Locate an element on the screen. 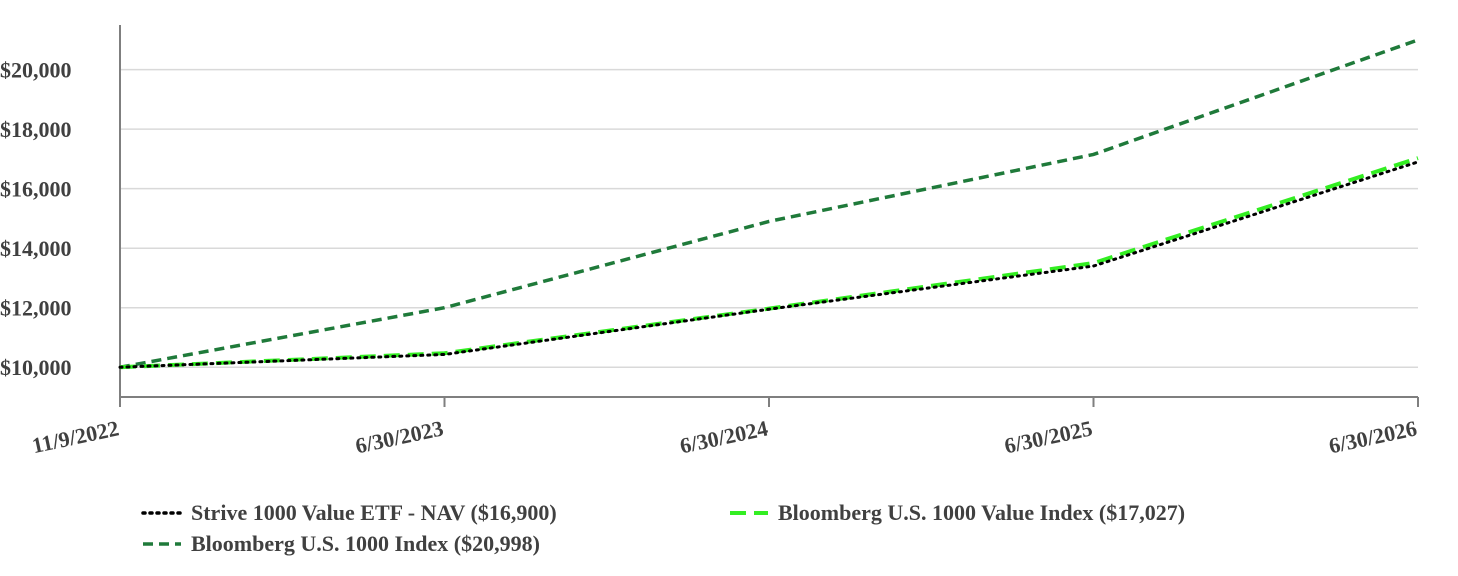 Image resolution: width=1458 pixels, height=576 pixels. legend-label: Bloomberg U.S. 1000 Index ($20,998) is located at coordinates (365, 543).